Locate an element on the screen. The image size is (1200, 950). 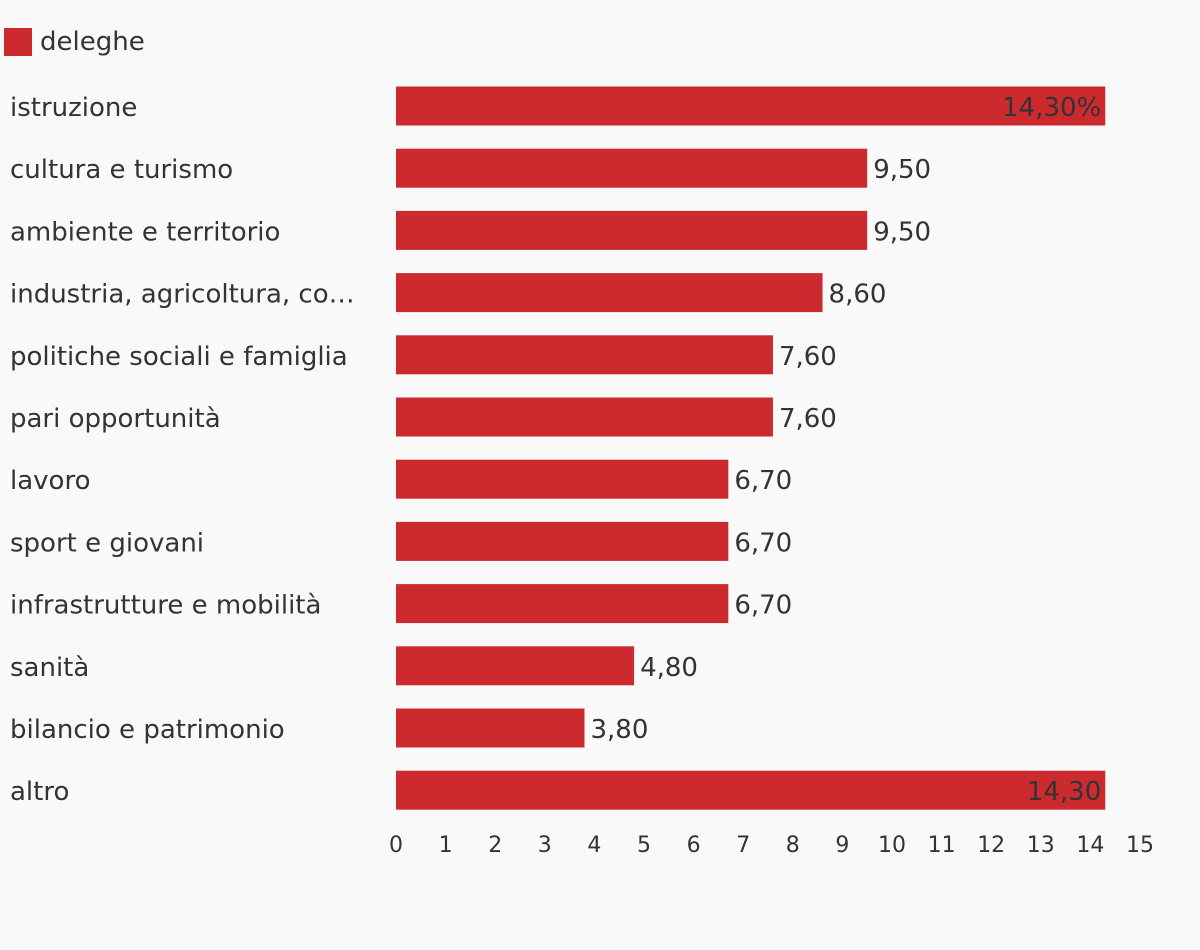
x-tick-label: 2 is located at coordinates (495, 845).